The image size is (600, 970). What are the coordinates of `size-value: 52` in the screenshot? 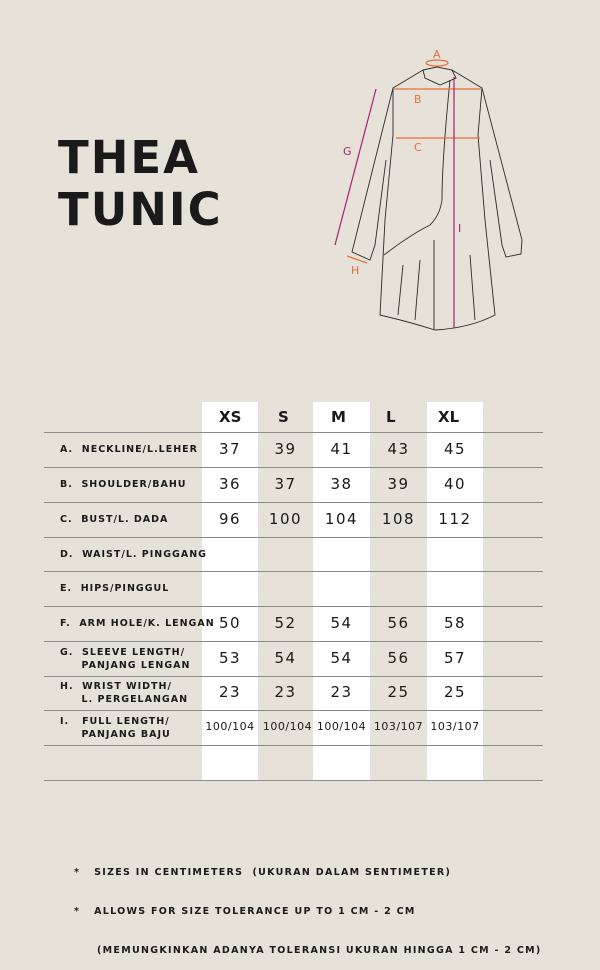 It's located at (285, 622).